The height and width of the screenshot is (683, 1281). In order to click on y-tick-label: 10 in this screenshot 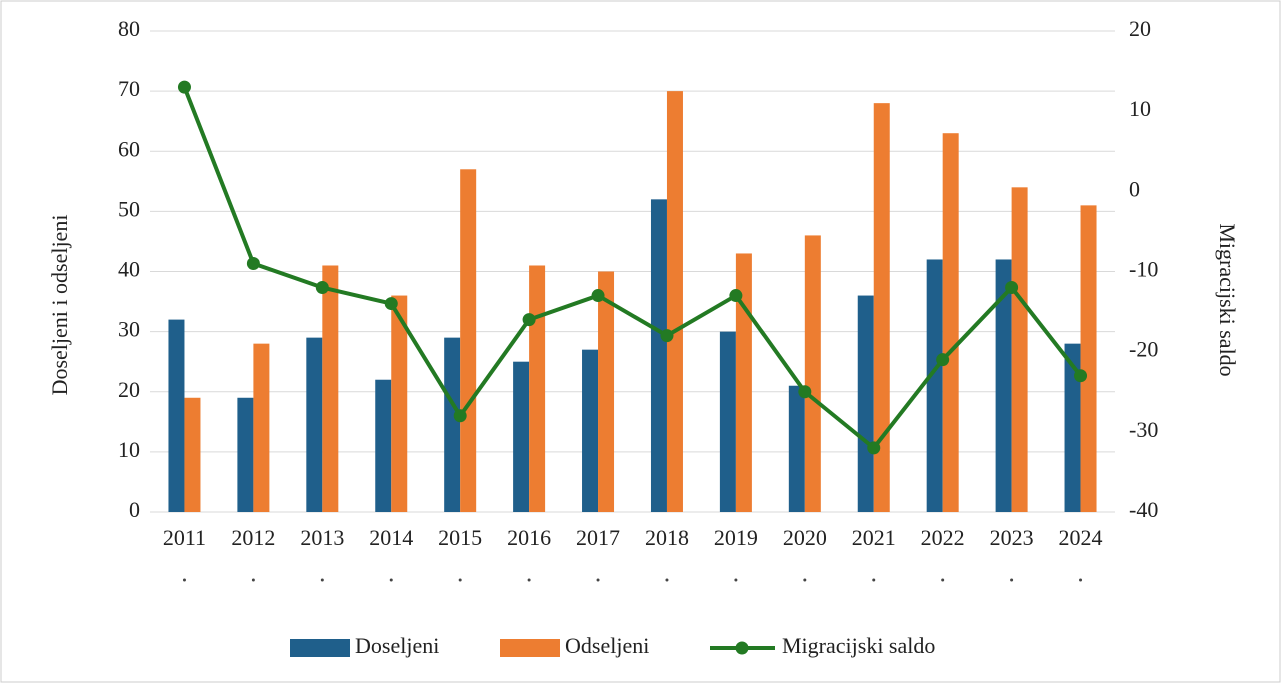, I will do `click(129, 449)`.